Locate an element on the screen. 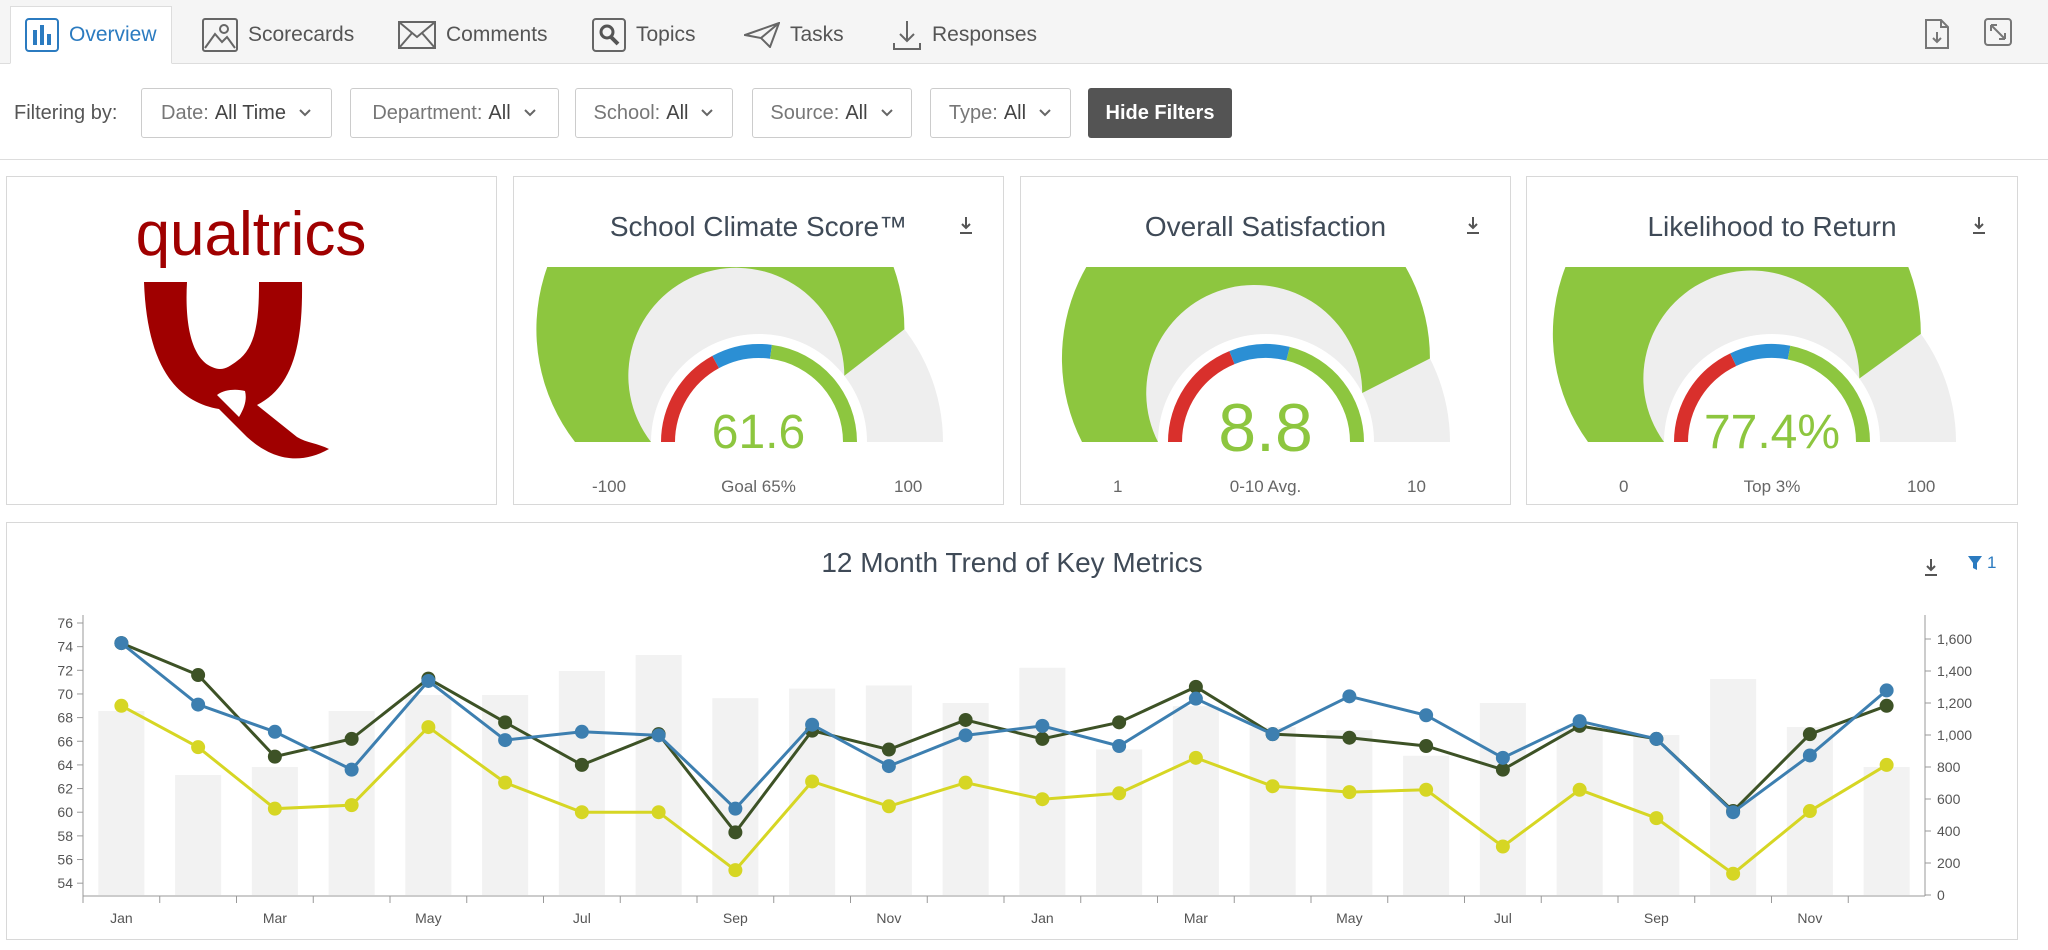 Image resolution: width=2048 pixels, height=950 pixels. gauge-min: 1 is located at coordinates (1118, 486).